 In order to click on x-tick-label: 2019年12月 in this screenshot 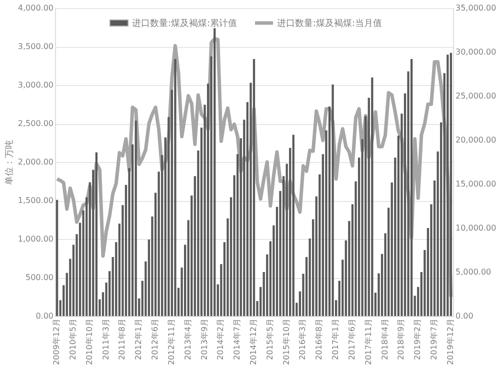, I will do `click(450, 342)`.